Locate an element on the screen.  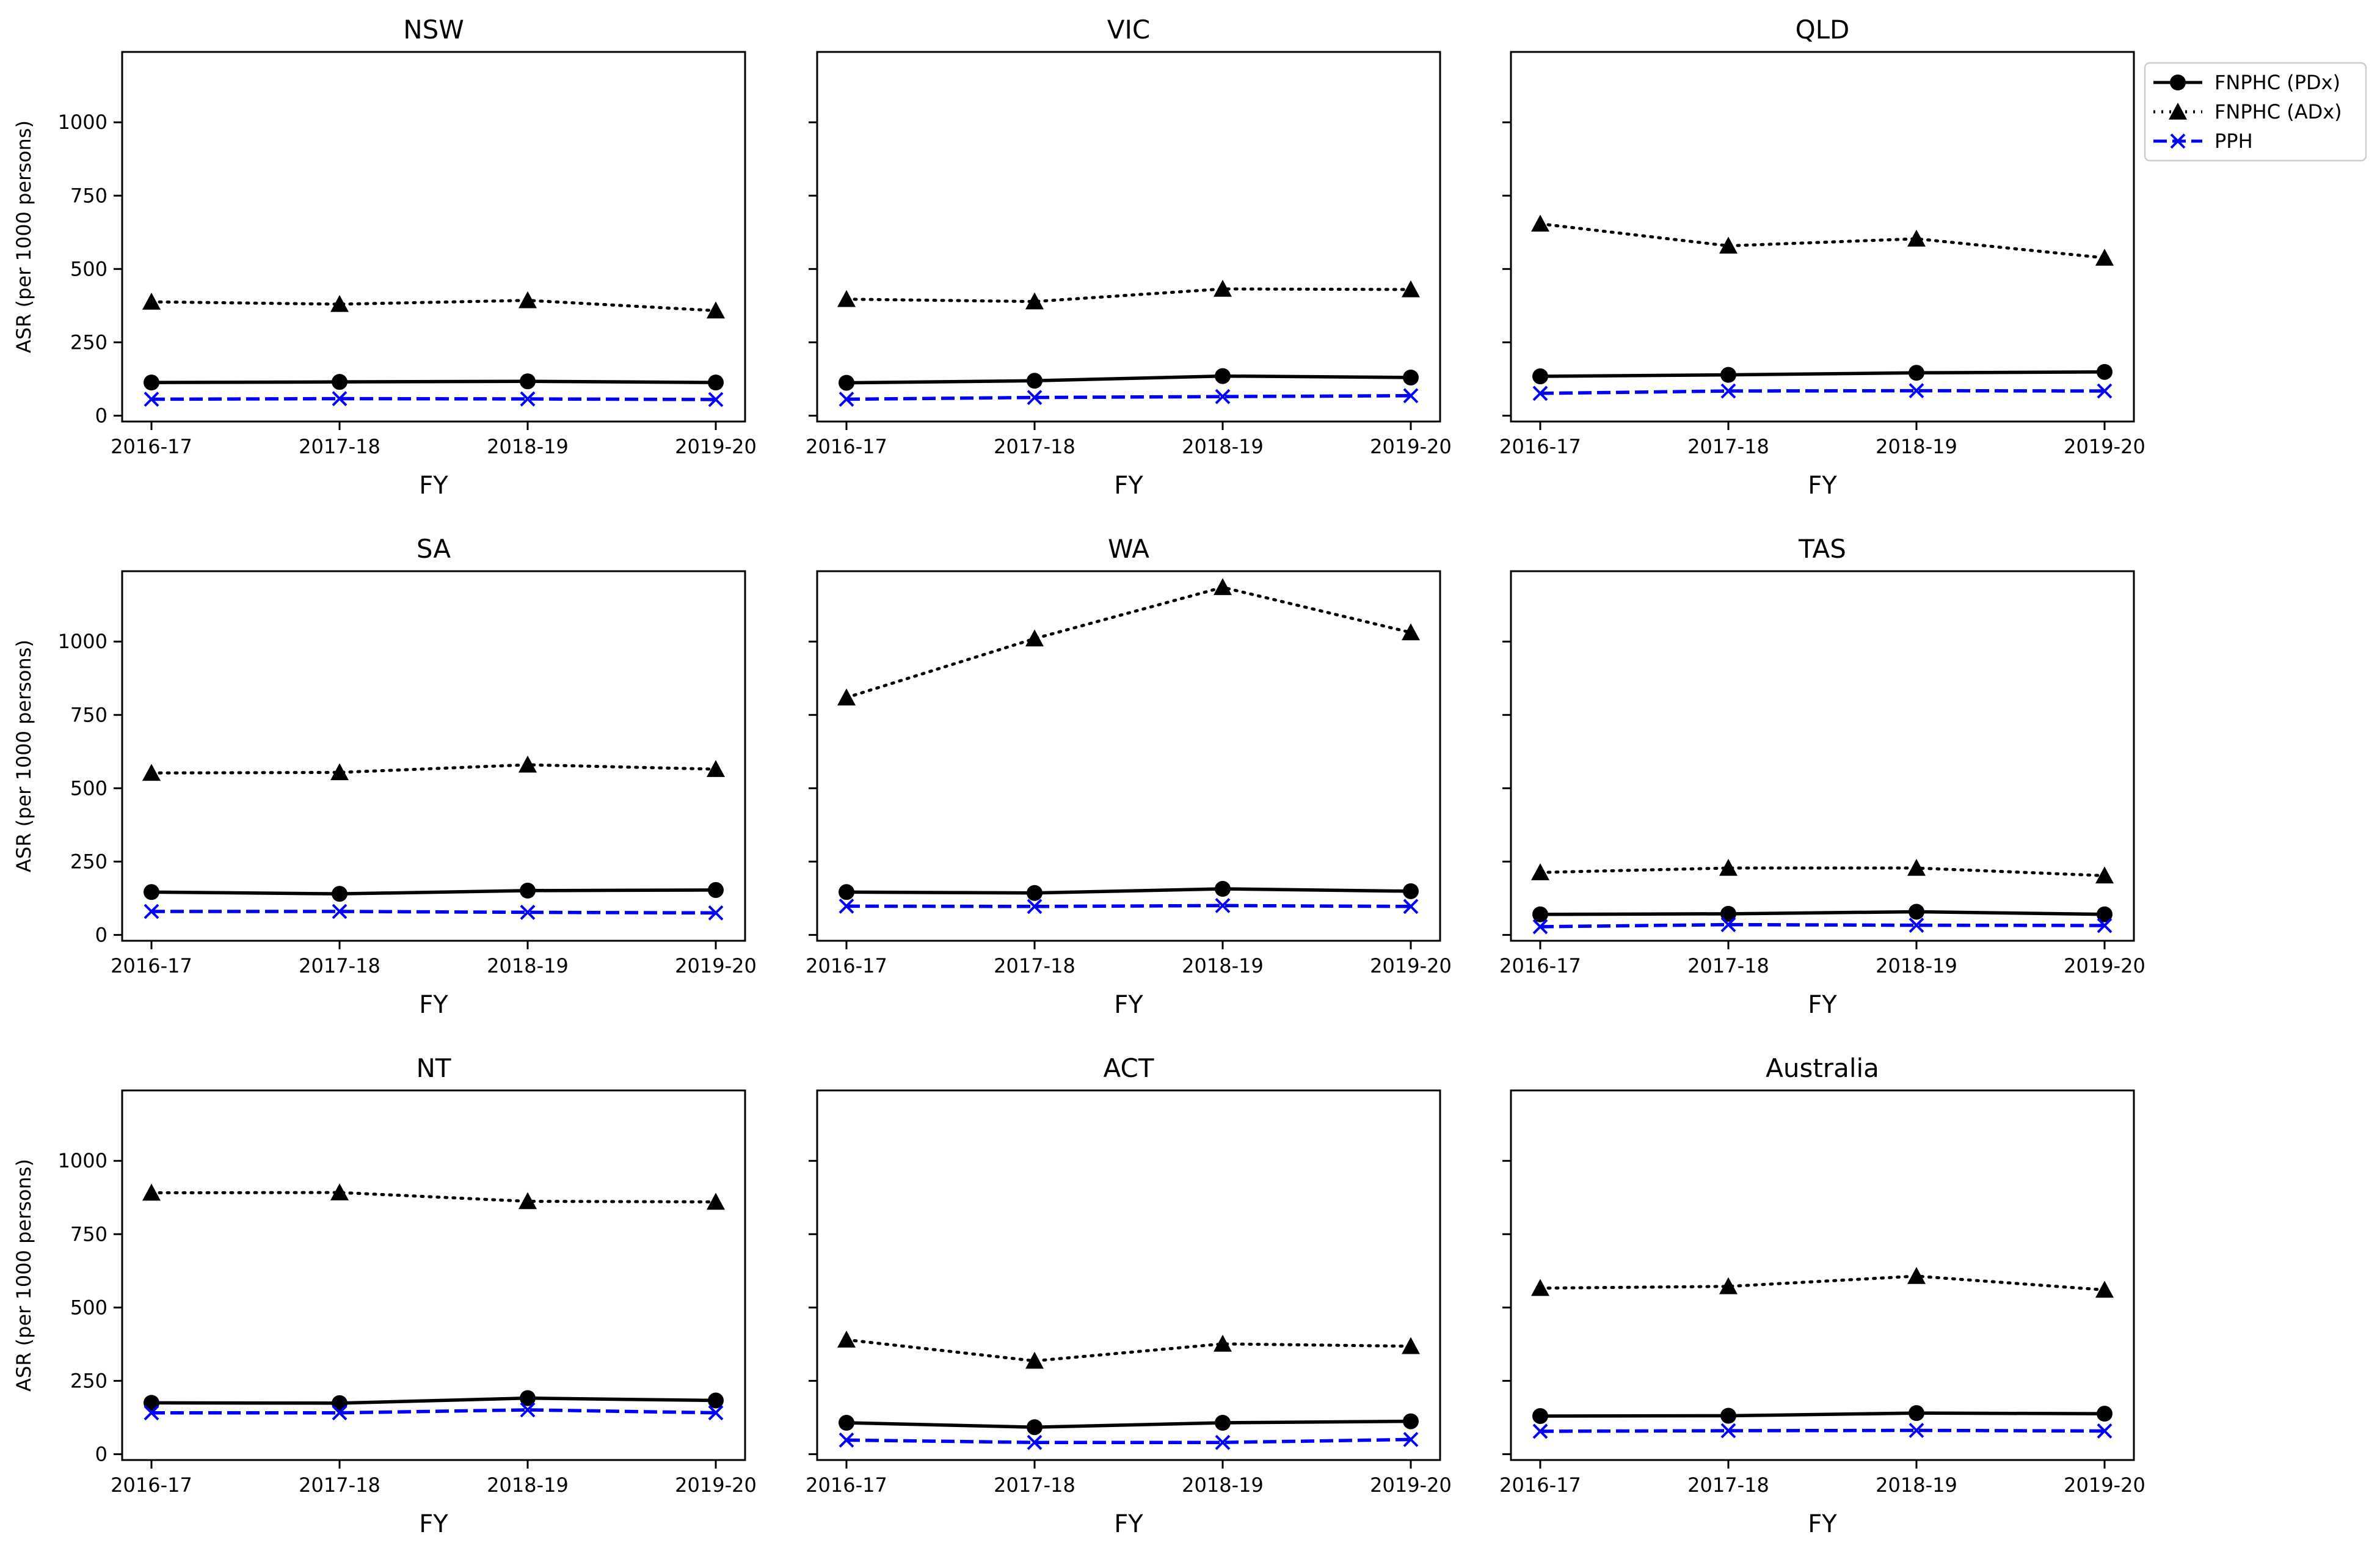
legend-label: PPH is located at coordinates (2233, 141).